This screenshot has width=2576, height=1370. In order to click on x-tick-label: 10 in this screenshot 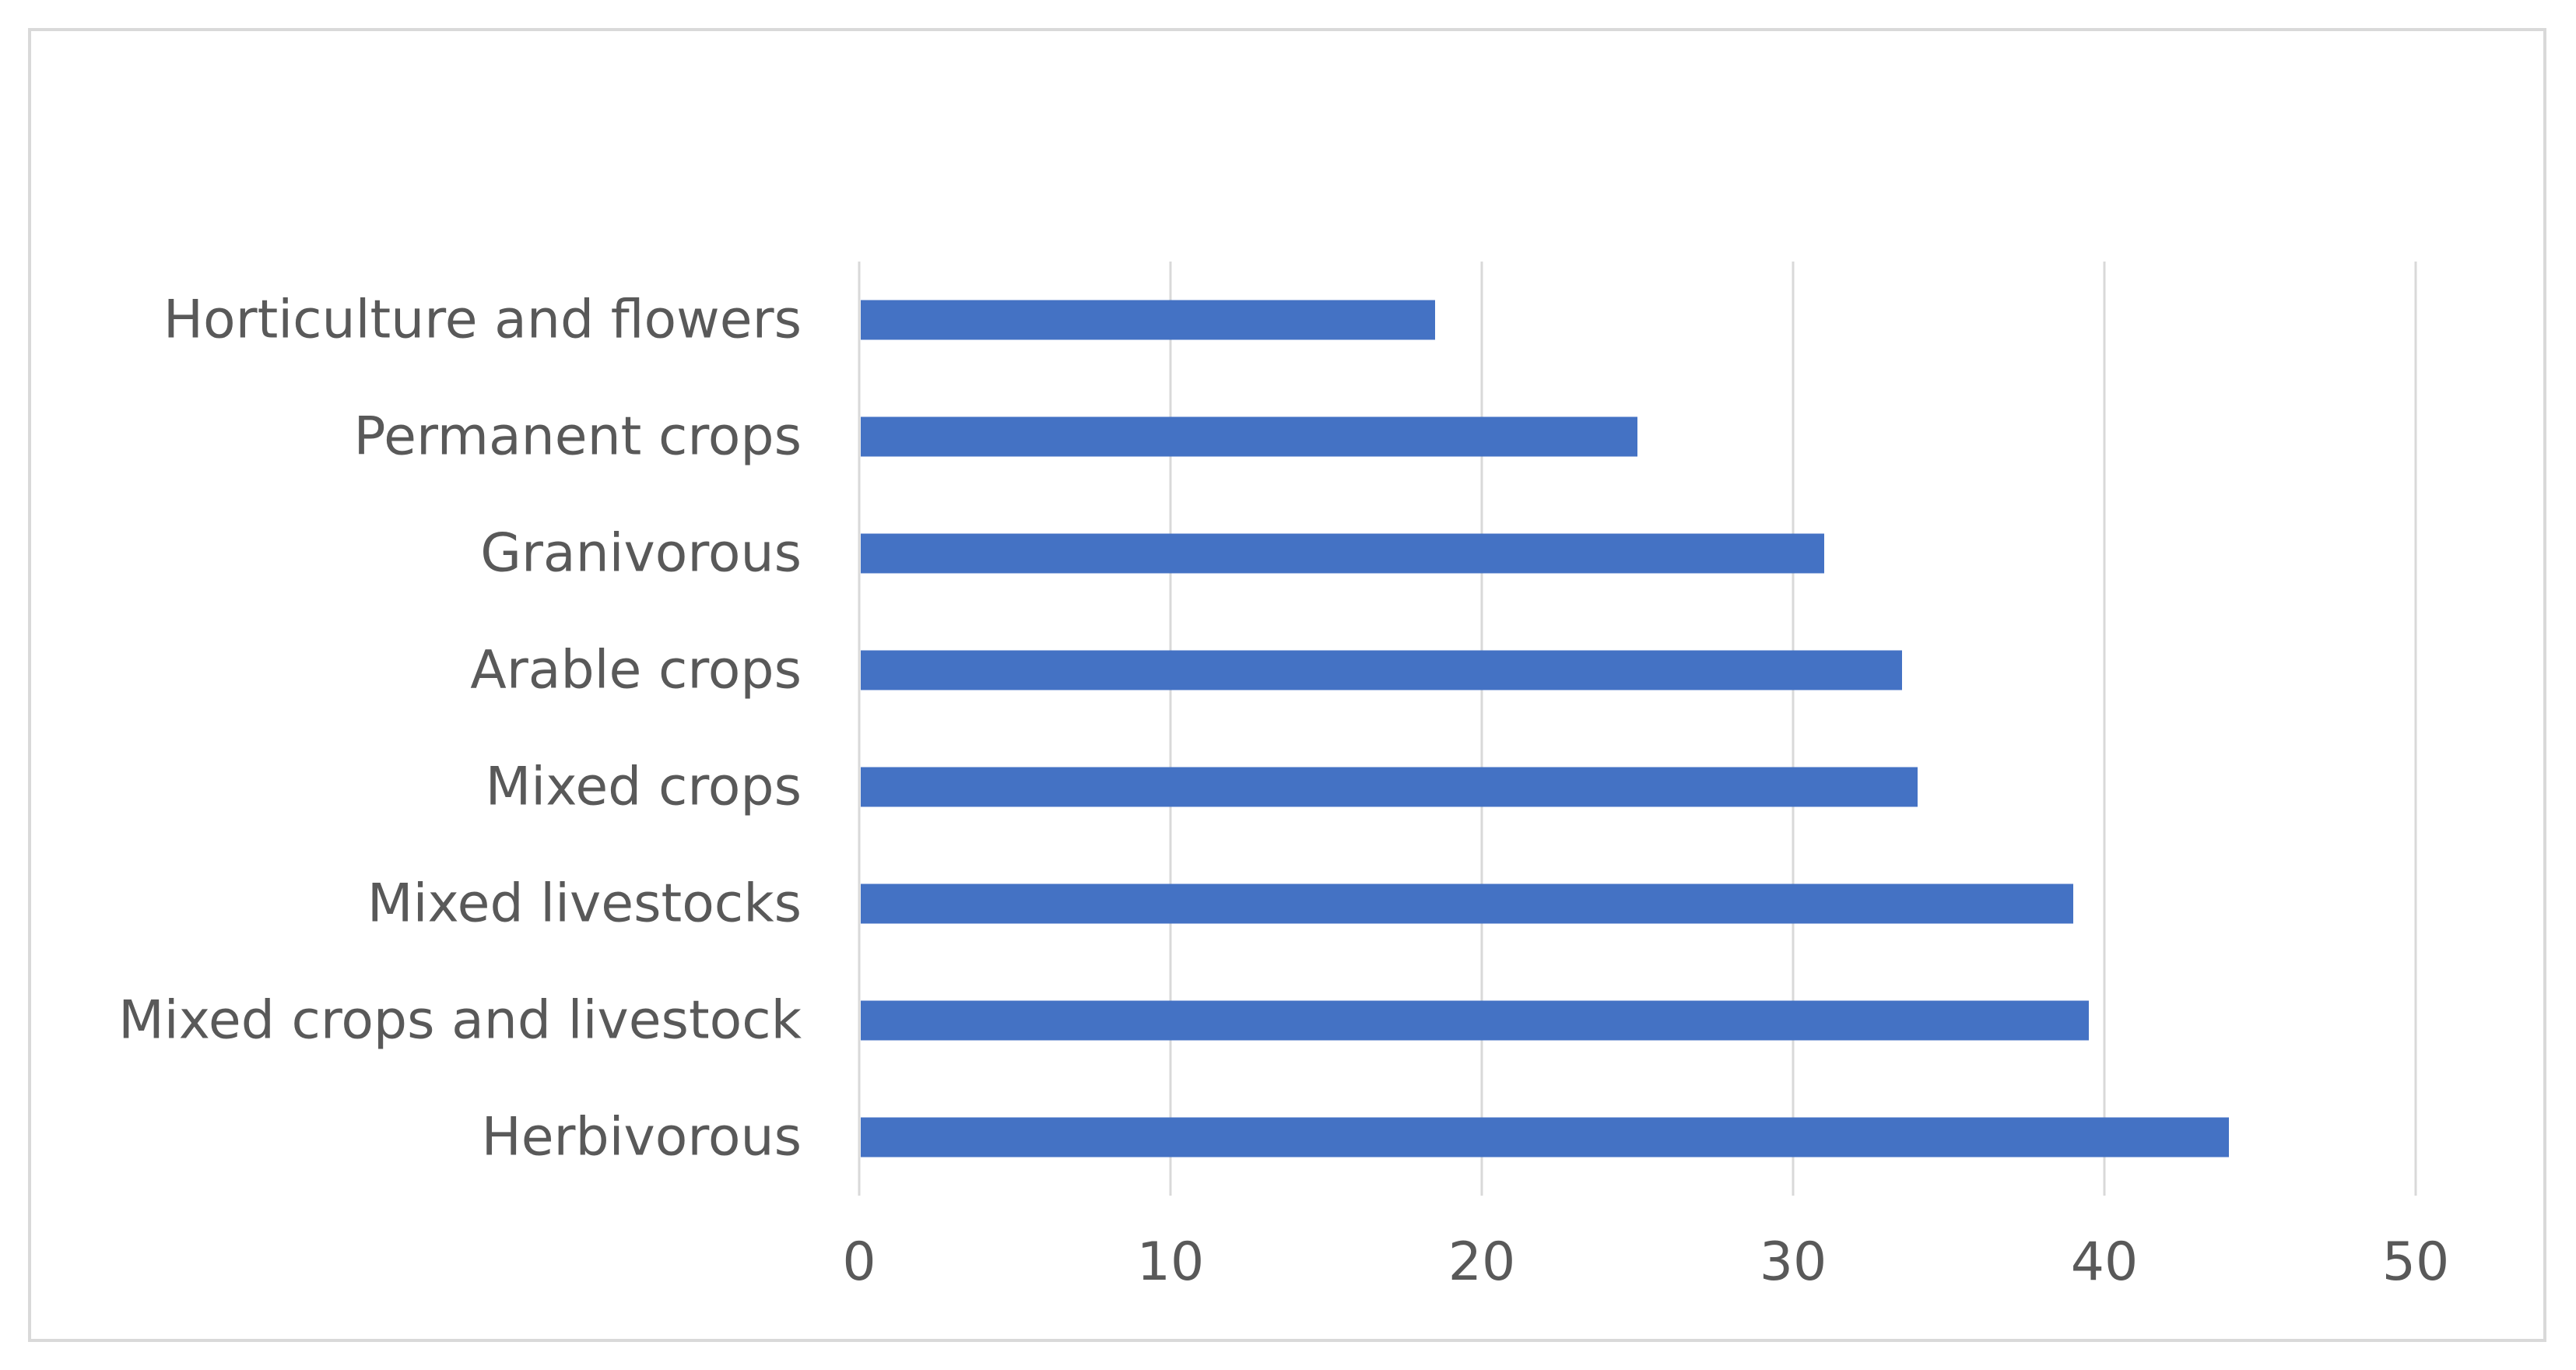, I will do `click(1171, 1262)`.